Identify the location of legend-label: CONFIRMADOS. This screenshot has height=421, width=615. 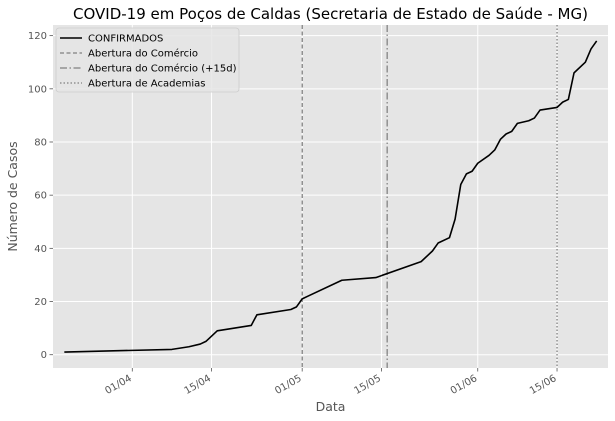
(125, 39).